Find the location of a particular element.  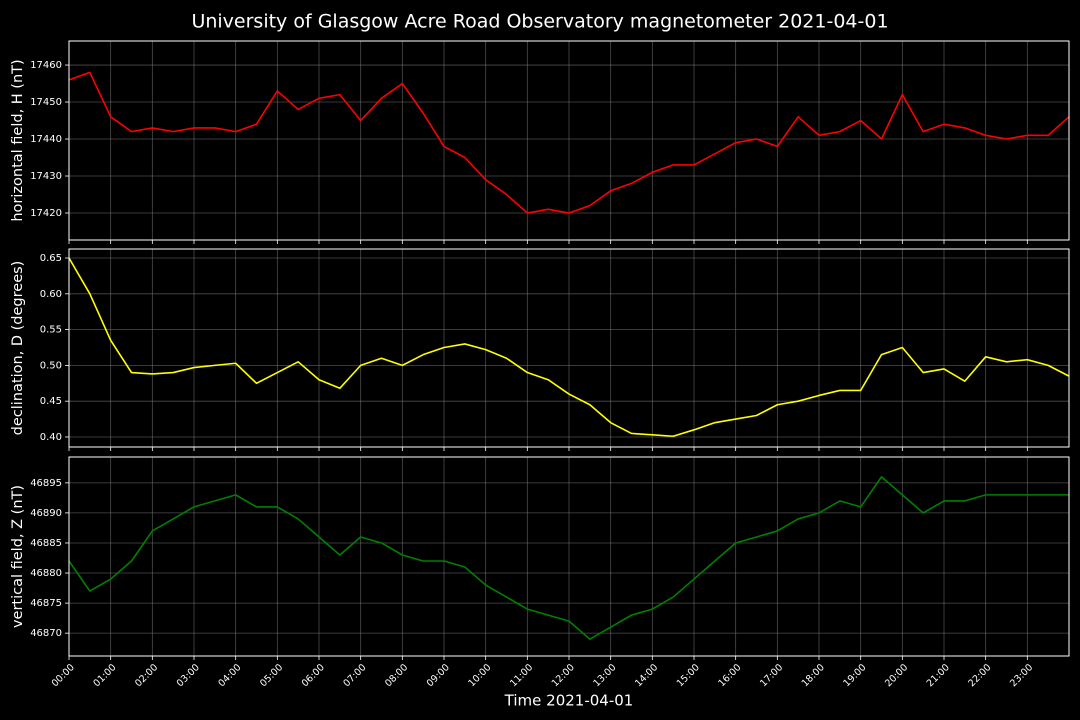

y-tick-label: 0.40 is located at coordinates (51, 437).